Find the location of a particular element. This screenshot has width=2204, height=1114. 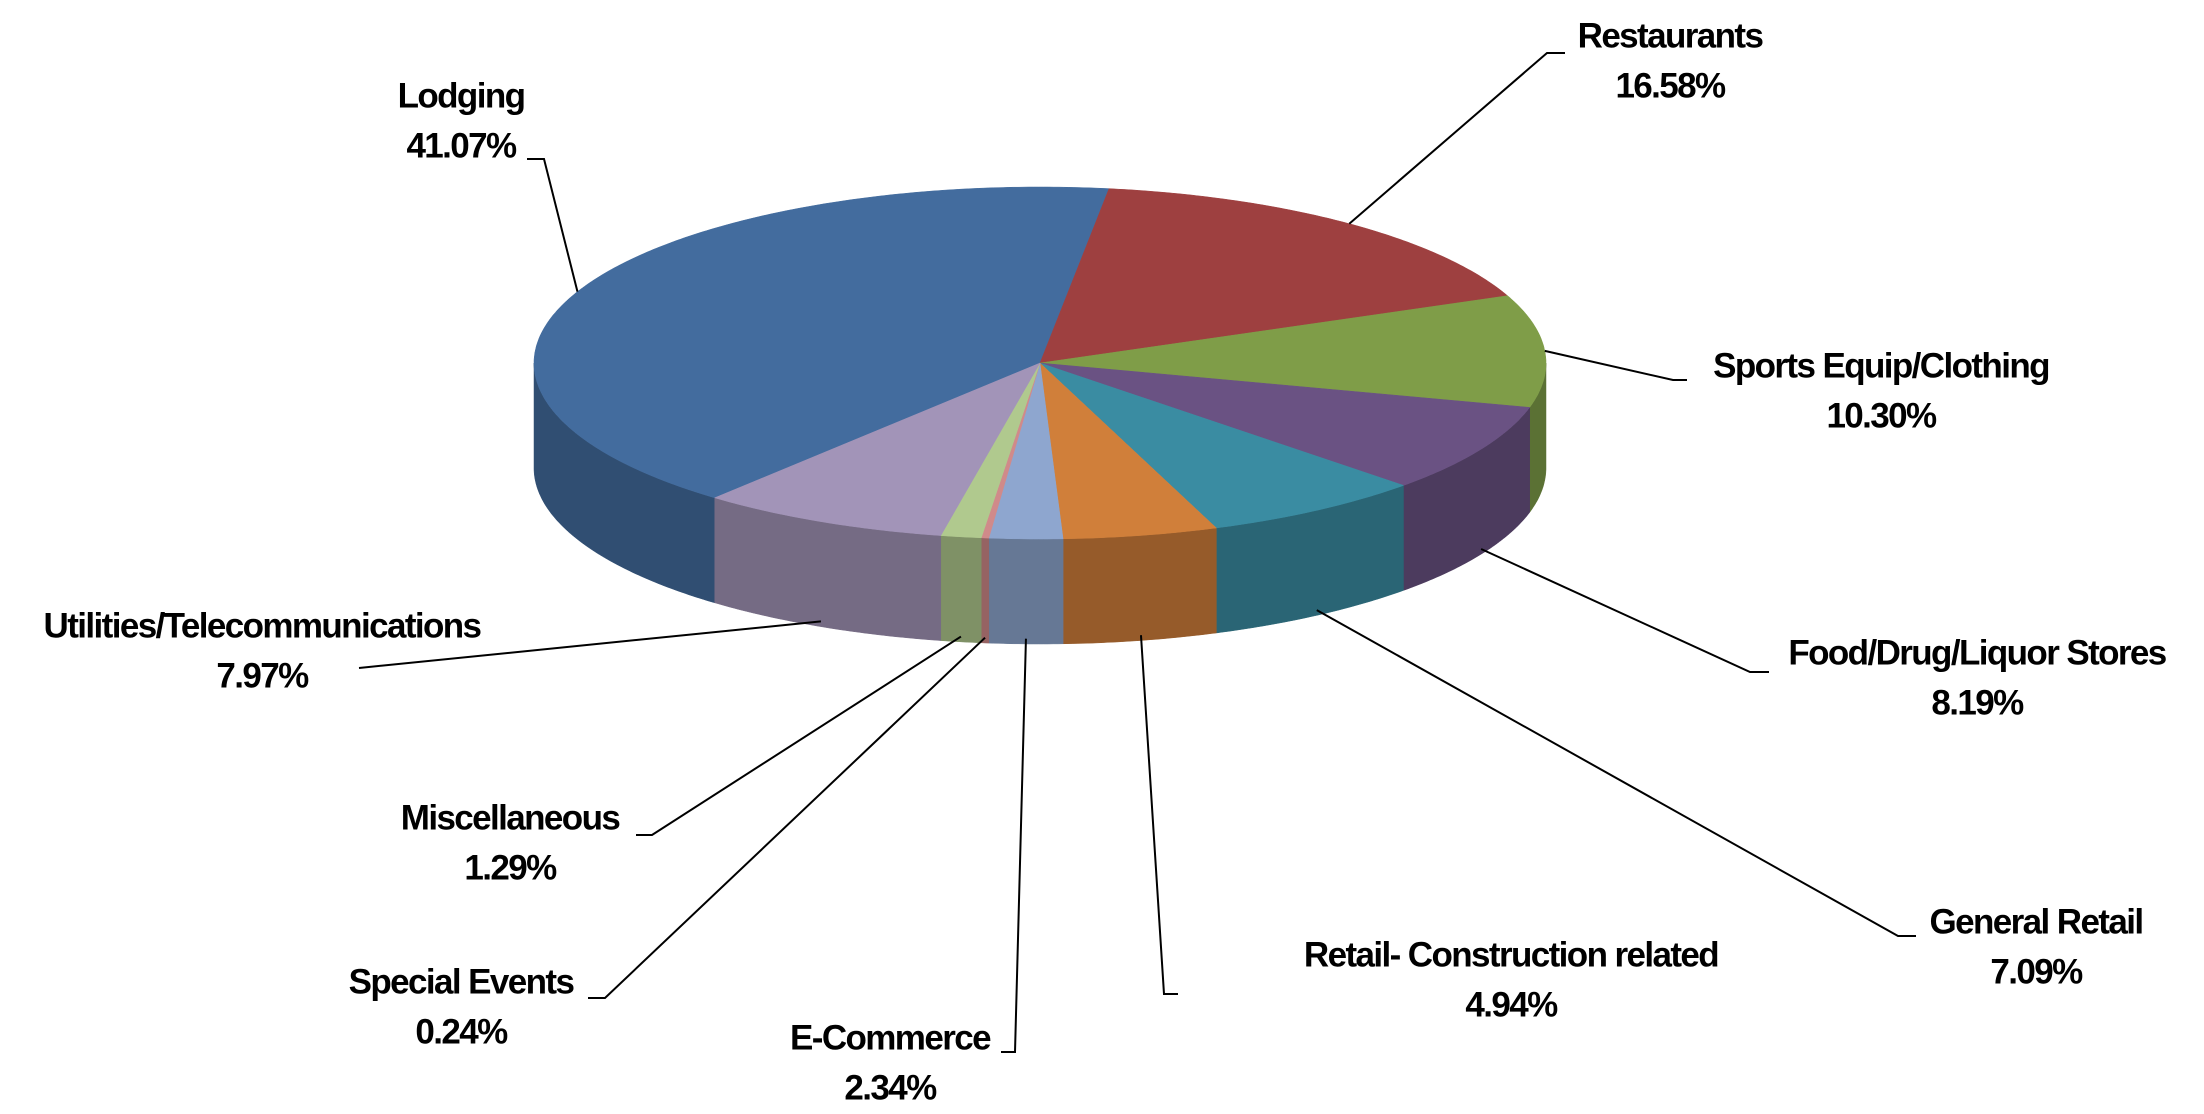

slice-label: Retail- Construction related is located at coordinates (1511, 954).